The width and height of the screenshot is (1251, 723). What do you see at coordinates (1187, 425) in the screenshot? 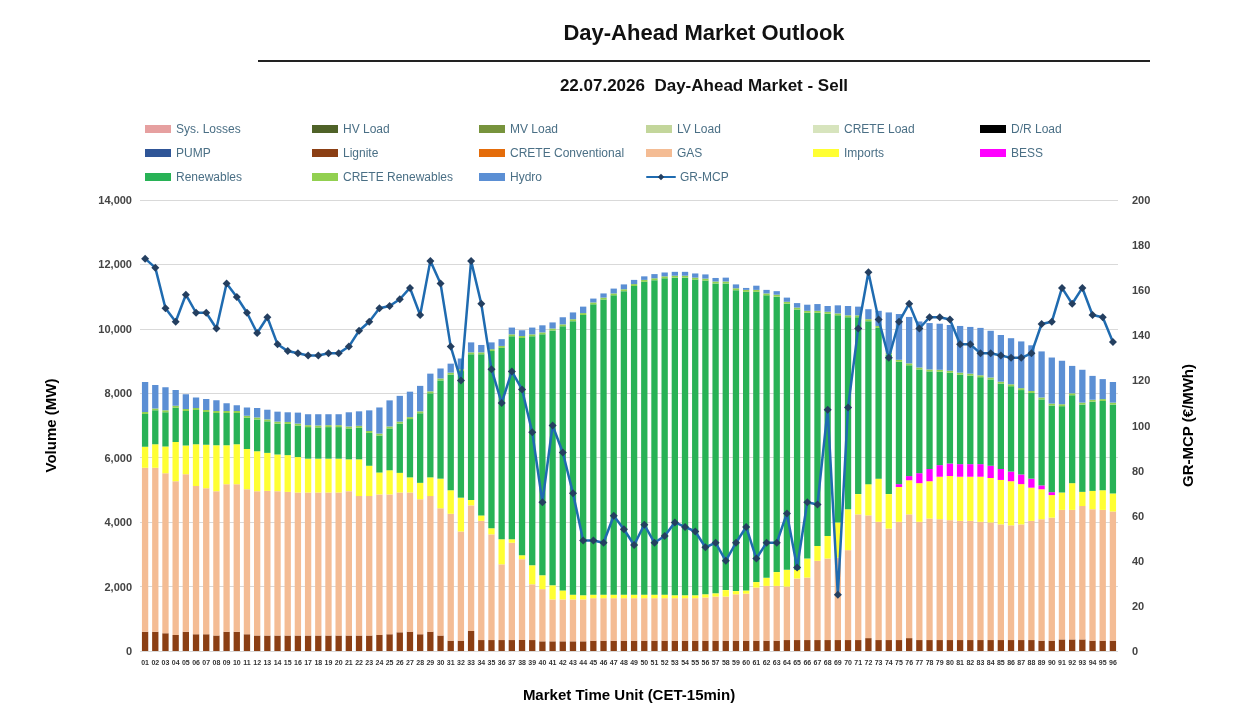
I see `y2-axis-title: GR-MCP (€/MWh)` at bounding box center [1187, 425].